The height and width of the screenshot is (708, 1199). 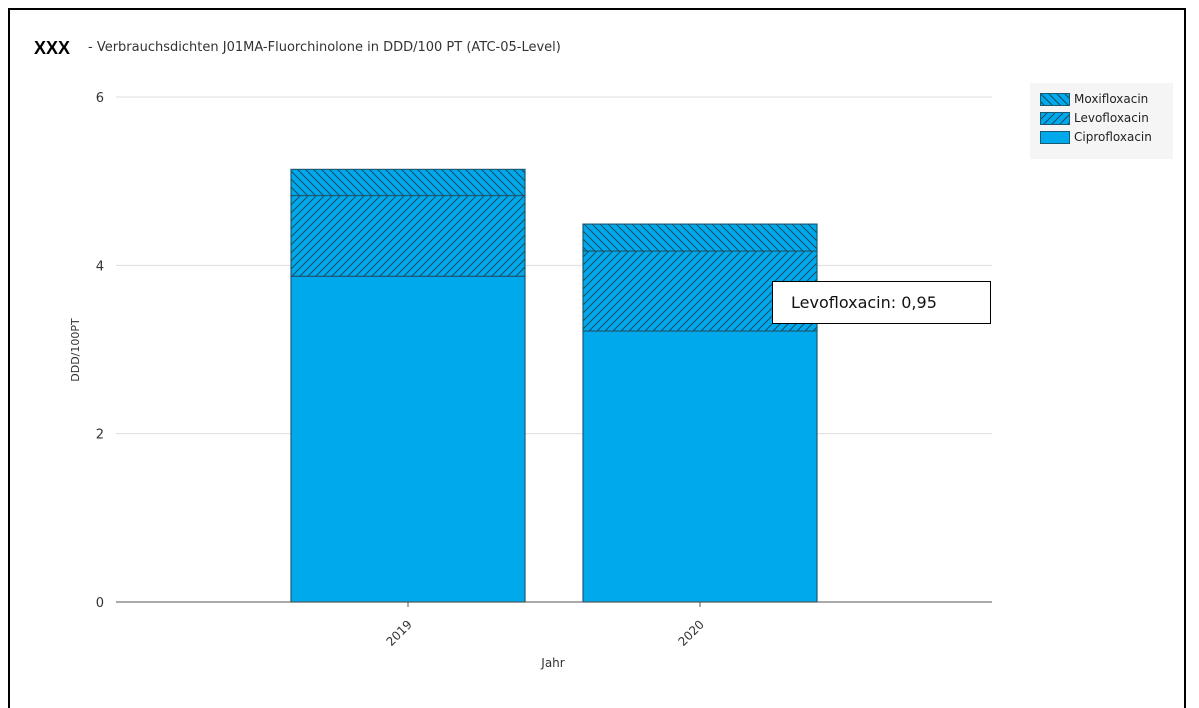 What do you see at coordinates (552, 663) in the screenshot?
I see `x-axis-title: Jahr` at bounding box center [552, 663].